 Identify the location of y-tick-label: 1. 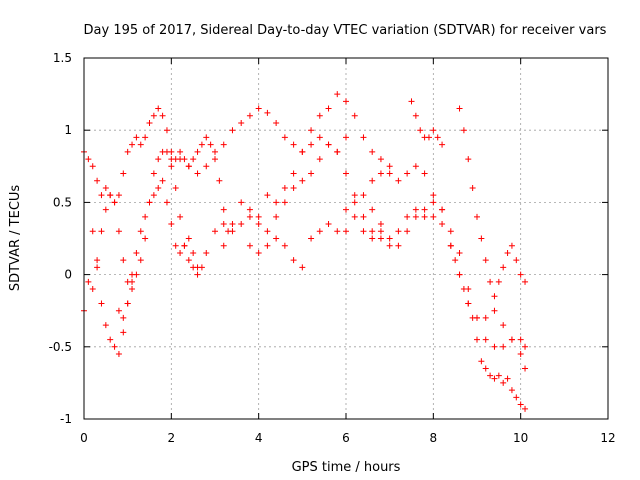
(68, 130).